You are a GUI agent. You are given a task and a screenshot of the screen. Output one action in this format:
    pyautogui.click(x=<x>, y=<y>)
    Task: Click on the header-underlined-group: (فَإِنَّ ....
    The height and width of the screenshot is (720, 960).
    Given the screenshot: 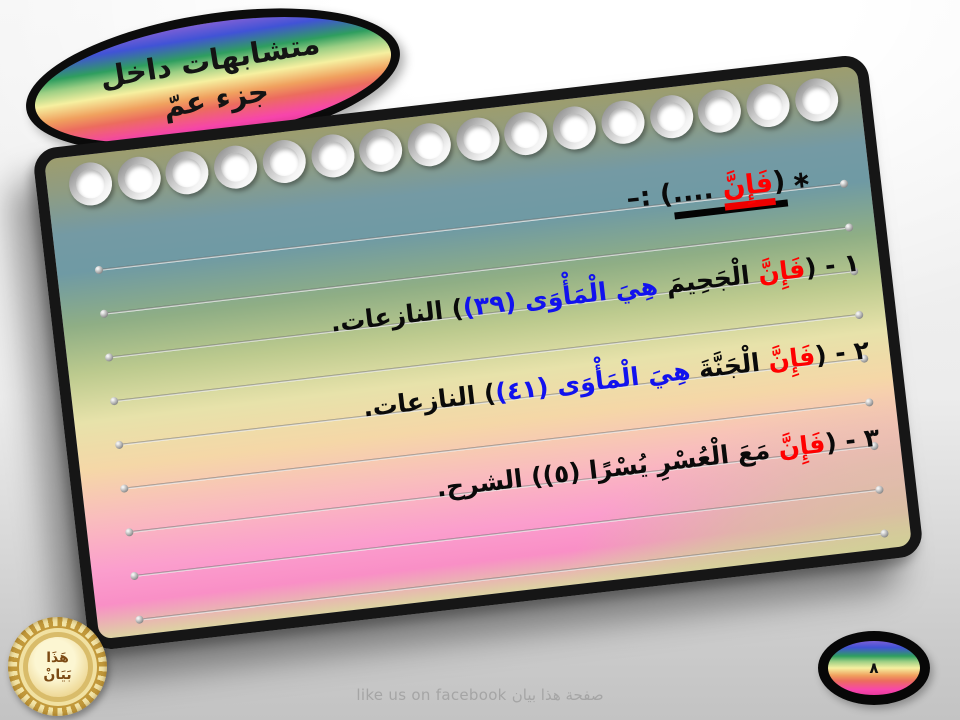 What is the action you would take?
    pyautogui.click(x=729, y=192)
    